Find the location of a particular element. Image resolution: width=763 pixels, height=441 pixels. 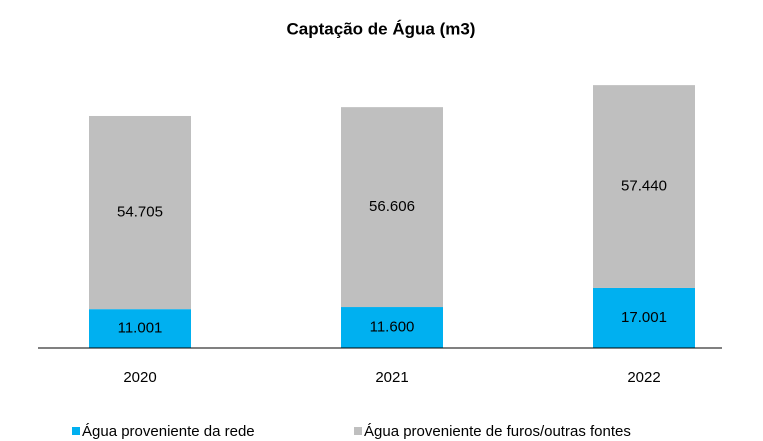

data-label: 11.600 is located at coordinates (392, 326).